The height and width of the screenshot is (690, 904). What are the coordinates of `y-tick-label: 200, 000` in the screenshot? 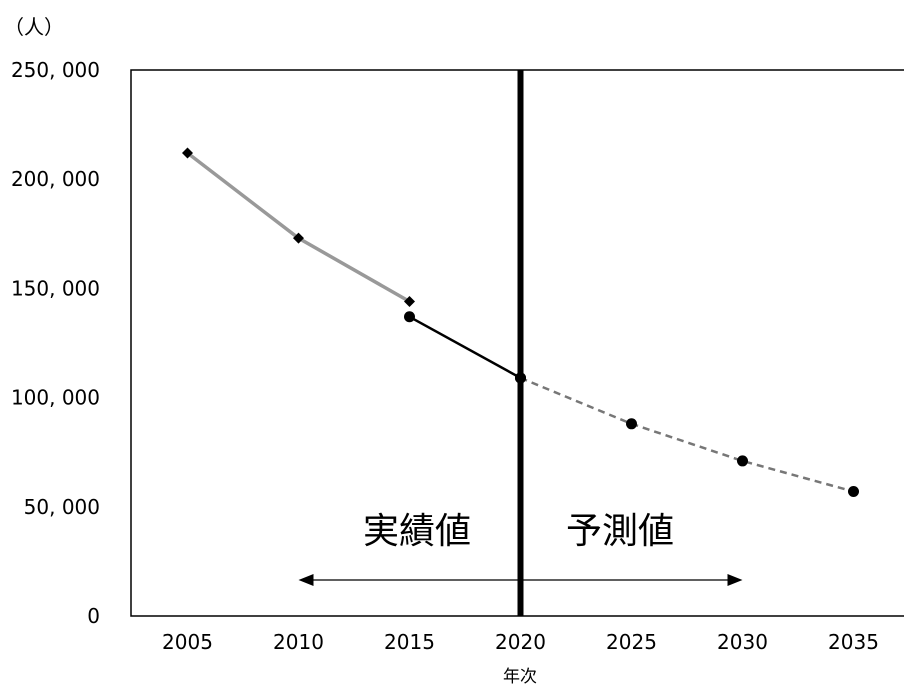 It's located at (55, 179).